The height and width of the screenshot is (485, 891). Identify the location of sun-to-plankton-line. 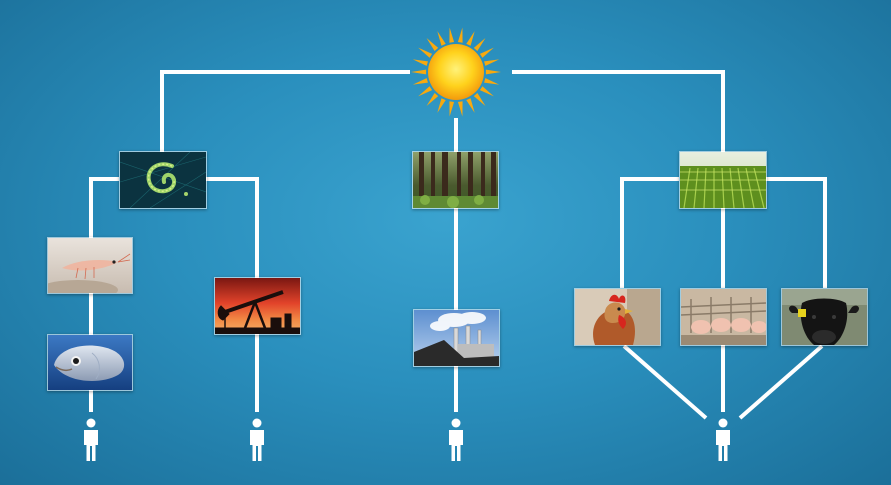
(285, 111).